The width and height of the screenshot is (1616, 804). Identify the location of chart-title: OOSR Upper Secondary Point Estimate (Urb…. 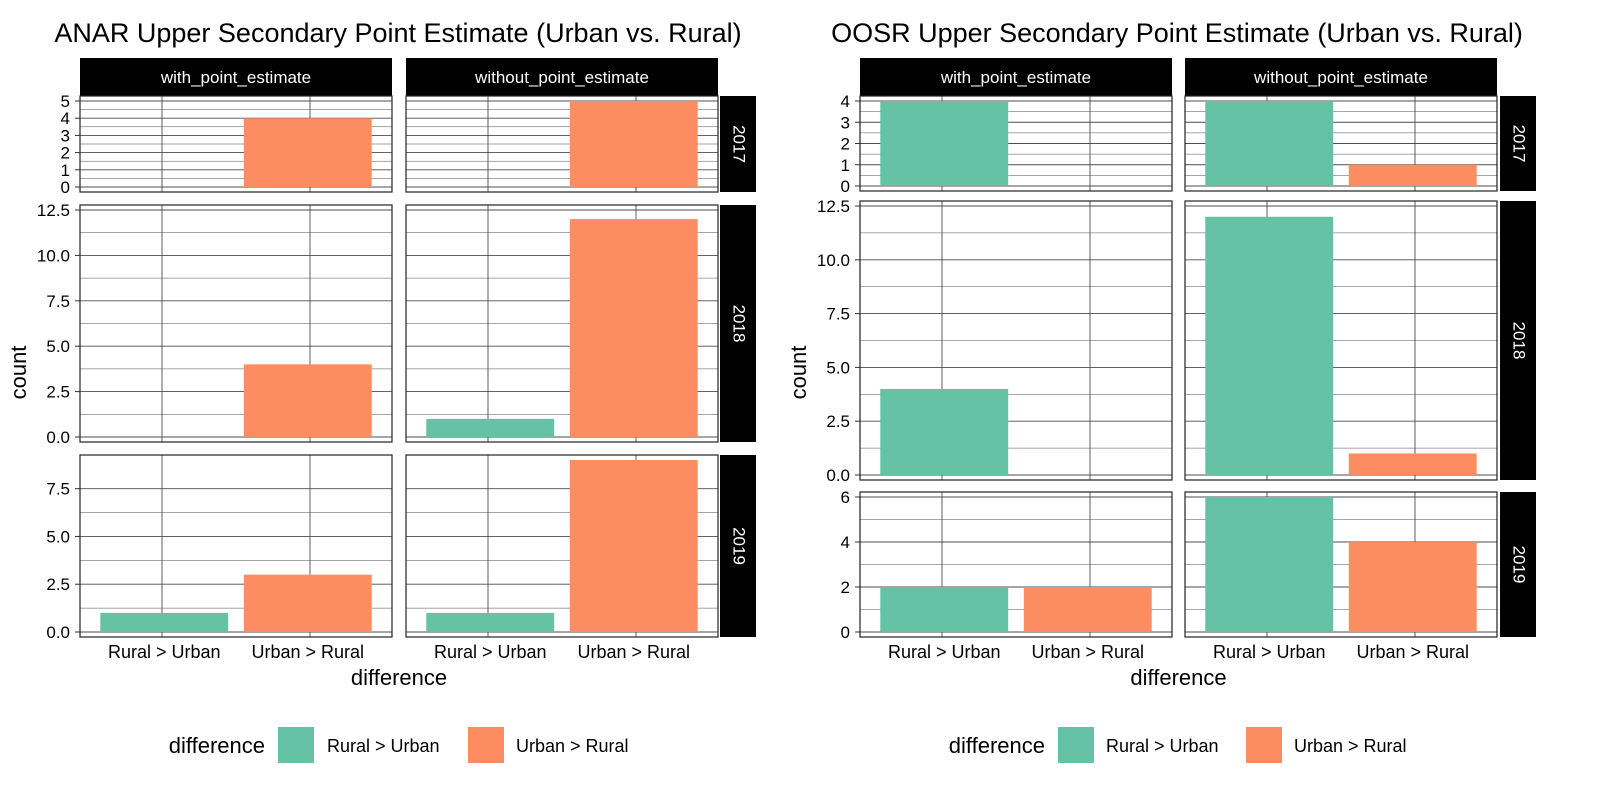
(1177, 33).